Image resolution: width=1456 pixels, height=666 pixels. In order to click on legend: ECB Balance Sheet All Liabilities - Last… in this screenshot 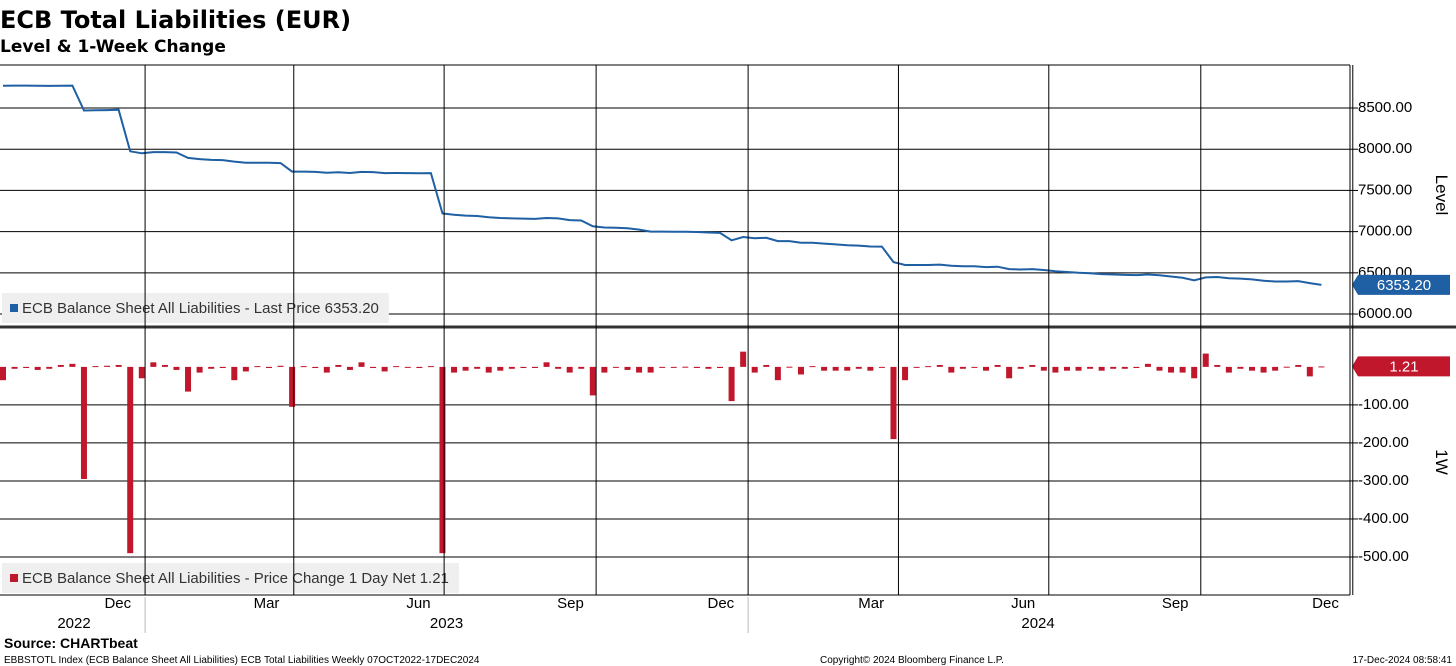, I will do `click(195, 308)`.